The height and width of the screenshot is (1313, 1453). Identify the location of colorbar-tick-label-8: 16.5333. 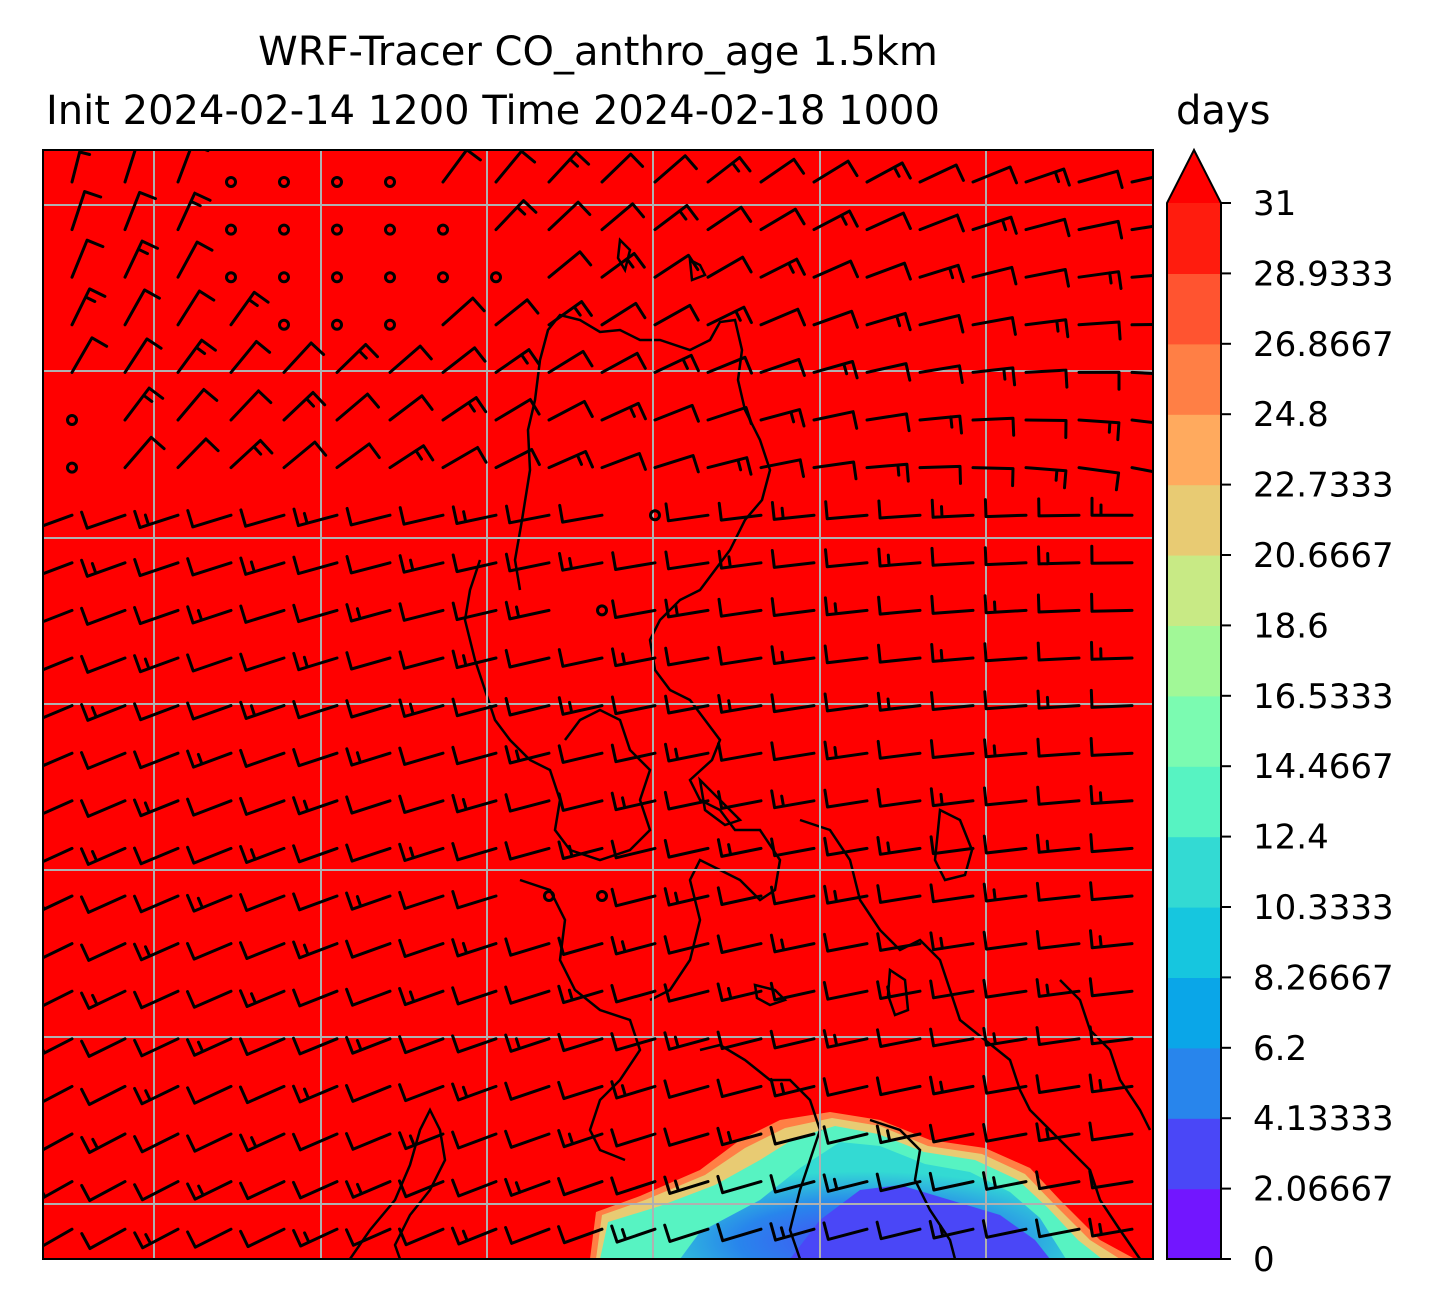
(1323, 697).